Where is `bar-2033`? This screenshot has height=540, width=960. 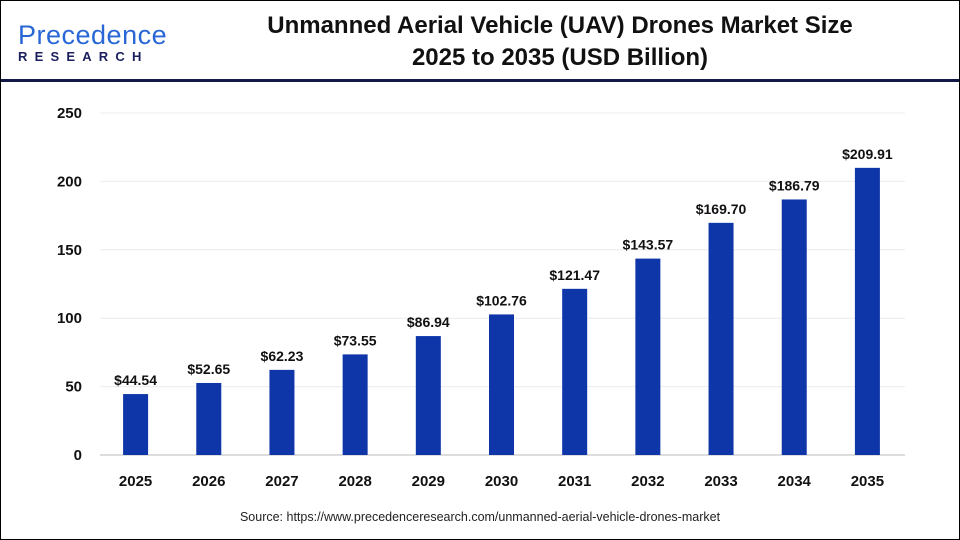 bar-2033 is located at coordinates (721, 338).